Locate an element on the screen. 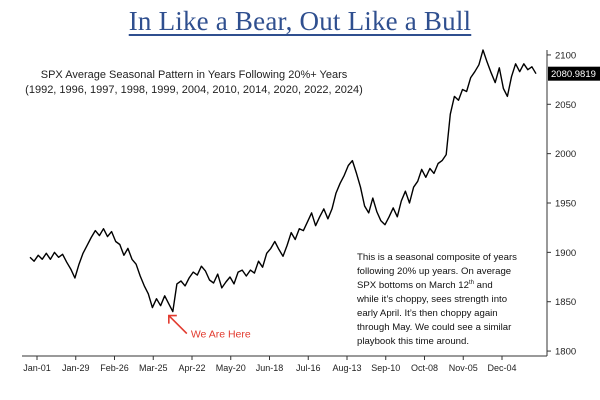  annotation-arrow-shaft is located at coordinates (178, 325).